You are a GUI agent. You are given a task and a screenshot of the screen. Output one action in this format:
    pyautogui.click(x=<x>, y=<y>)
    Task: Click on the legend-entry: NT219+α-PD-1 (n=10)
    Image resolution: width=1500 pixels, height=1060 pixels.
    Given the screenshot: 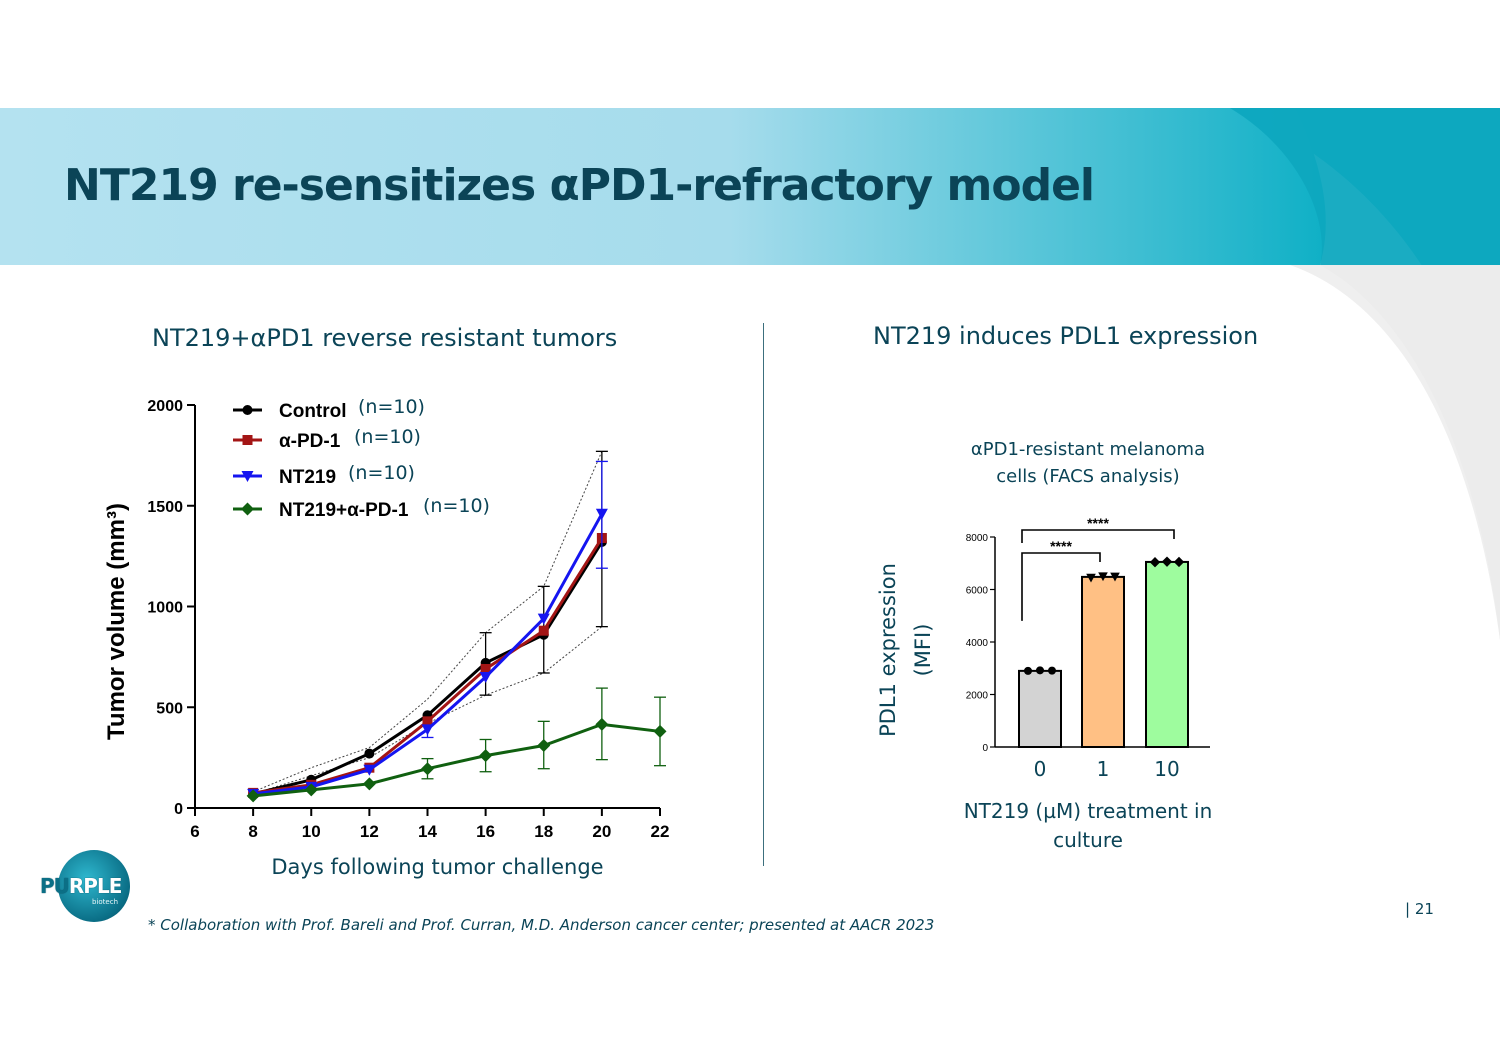 What is the action you would take?
    pyautogui.click(x=361, y=508)
    